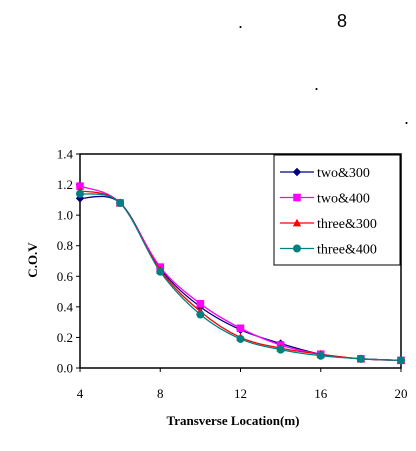  Describe the element at coordinates (65, 154) in the screenshot. I see `y-tick-label: 1.4` at that location.